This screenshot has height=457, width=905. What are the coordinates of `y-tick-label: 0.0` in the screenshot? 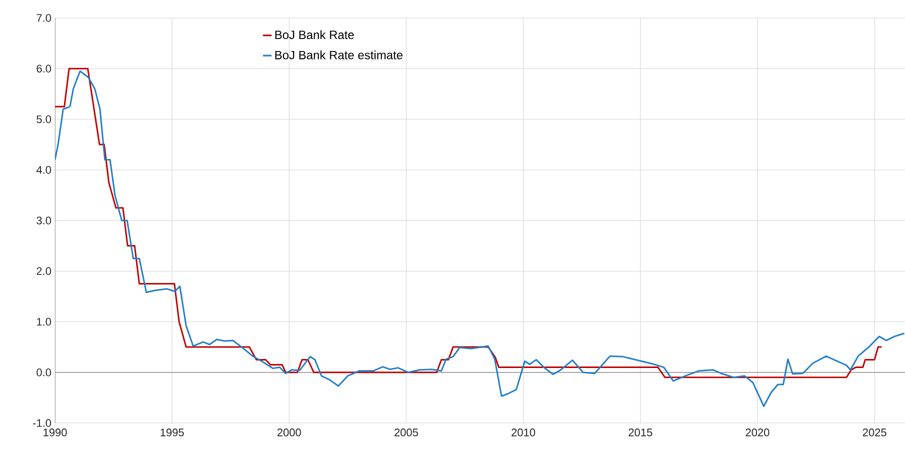 It's located at (44, 372).